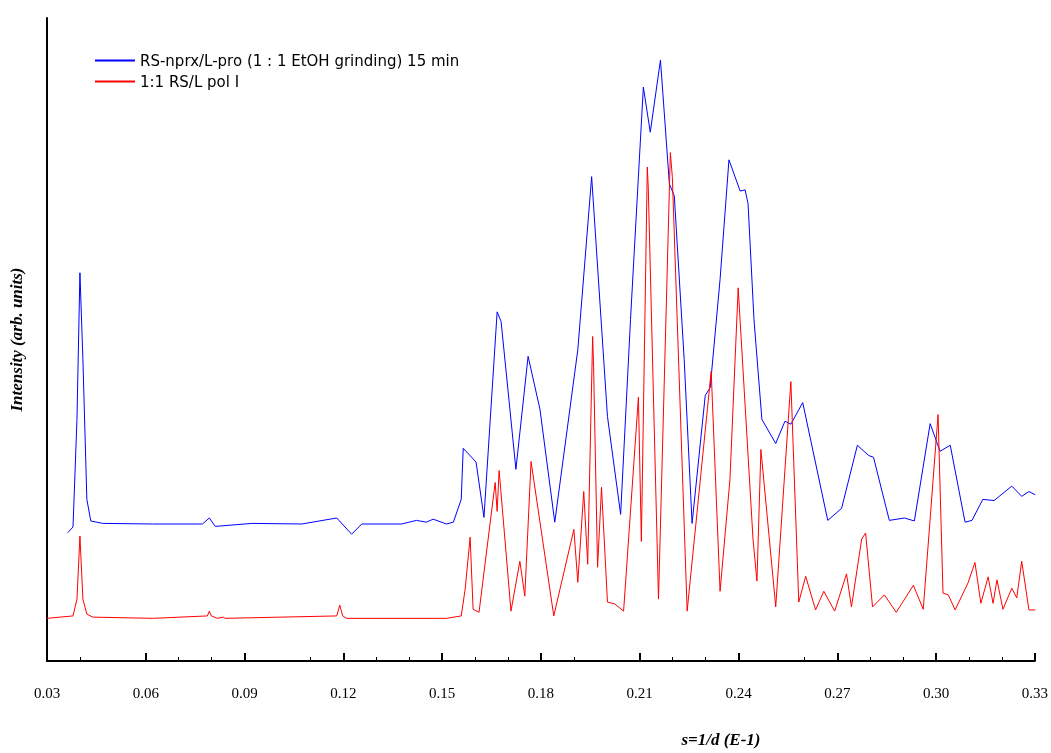  Describe the element at coordinates (16, 340) in the screenshot. I see `y-axis-title: Intensity (arb. units)` at that location.